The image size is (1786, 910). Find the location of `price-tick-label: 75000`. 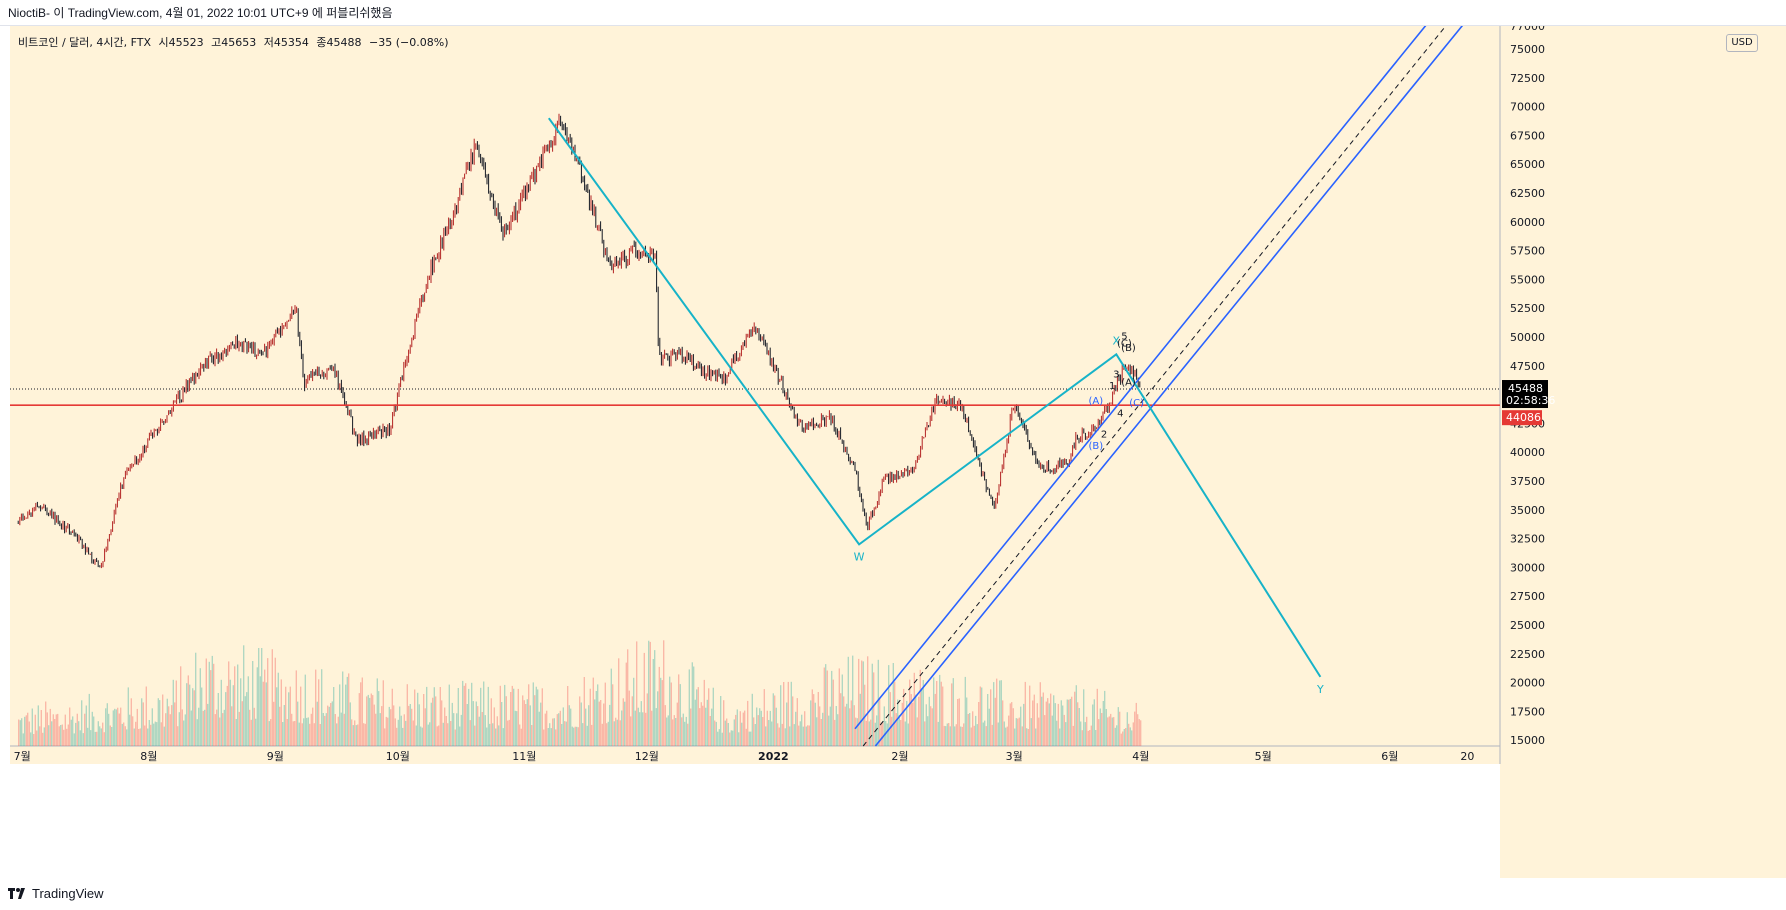

price-tick-label: 75000 is located at coordinates (1527, 49).